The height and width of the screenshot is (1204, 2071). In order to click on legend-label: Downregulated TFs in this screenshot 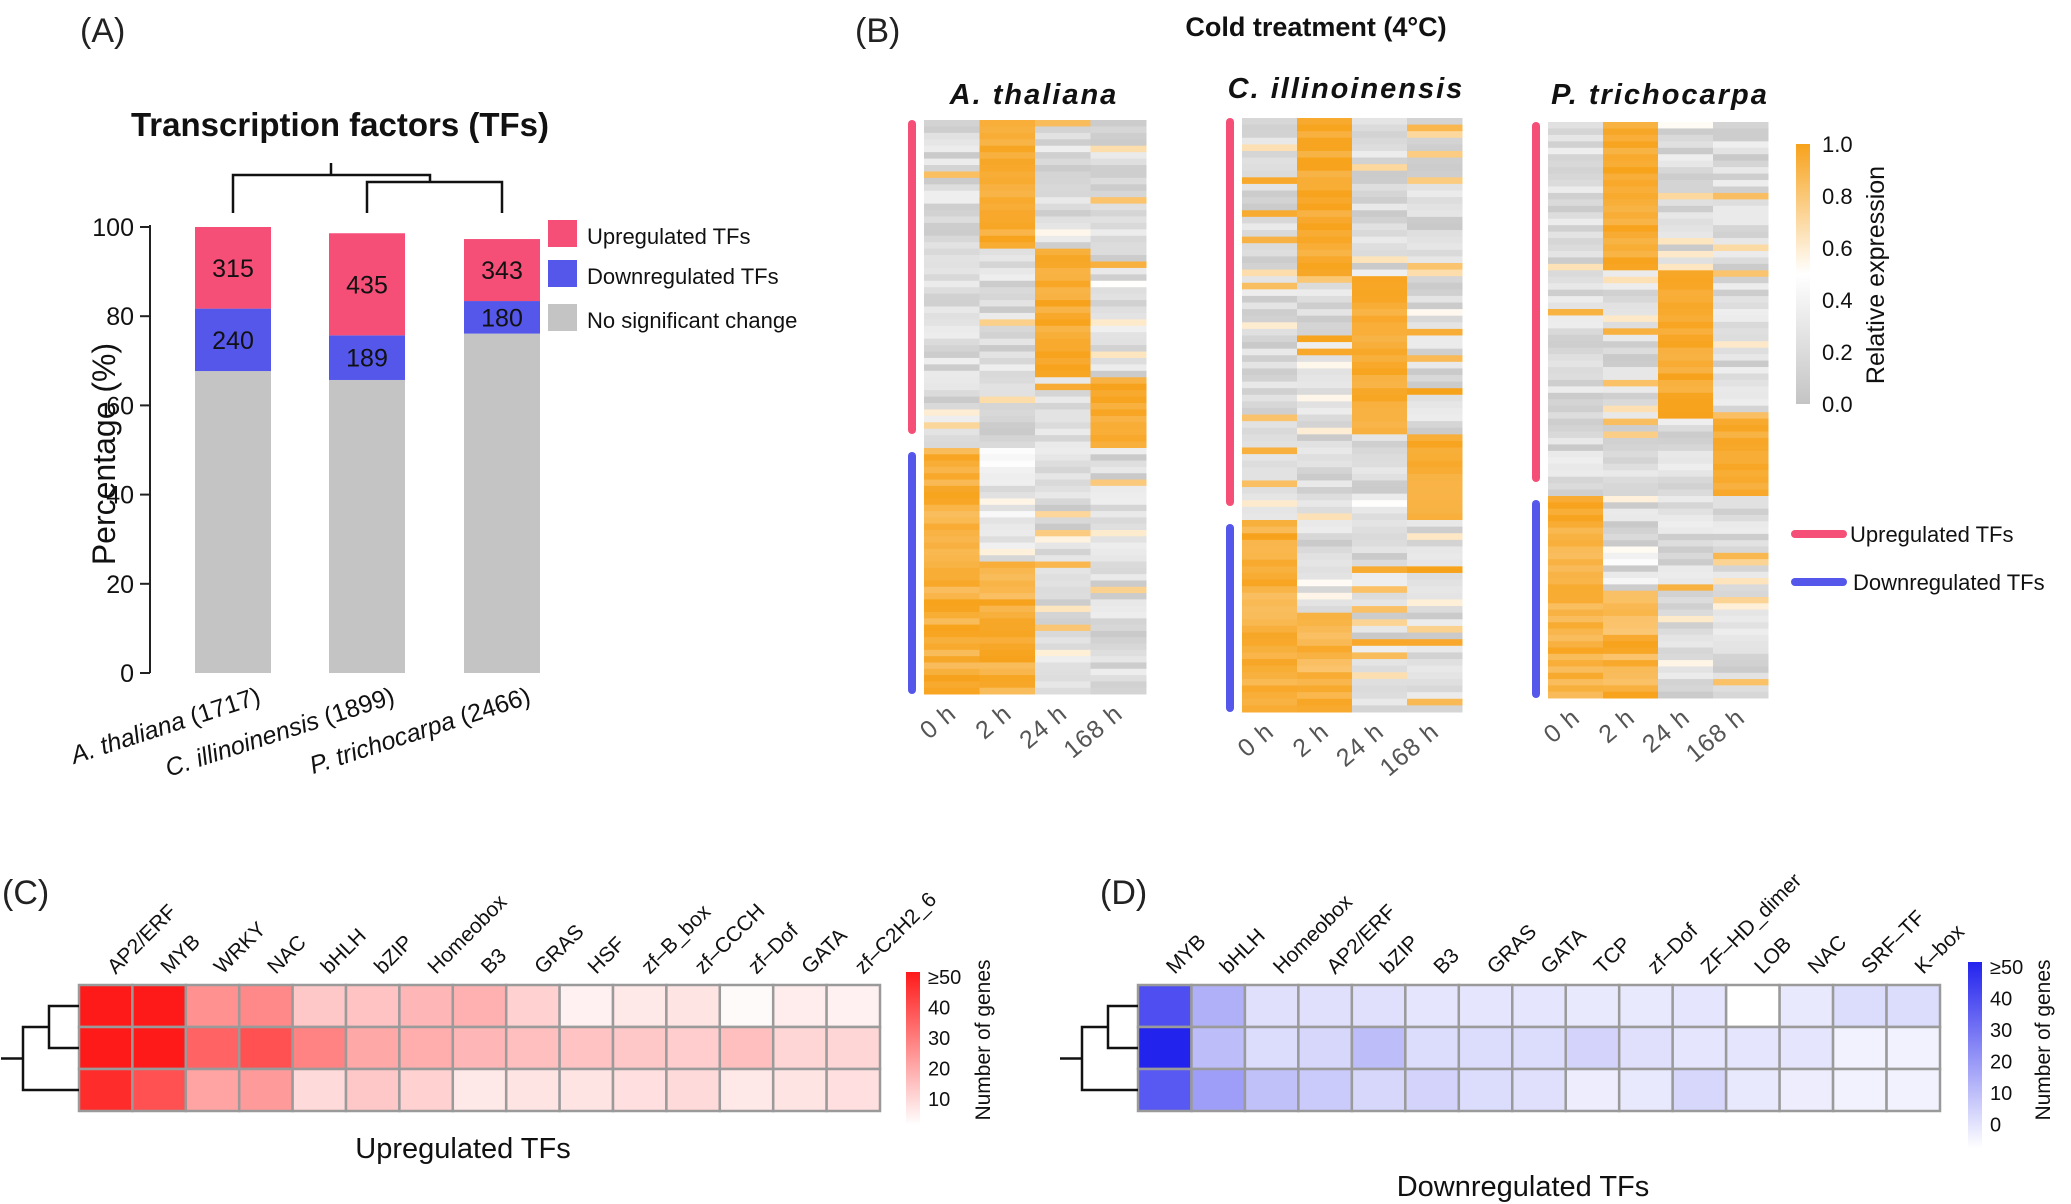, I will do `click(683, 276)`.